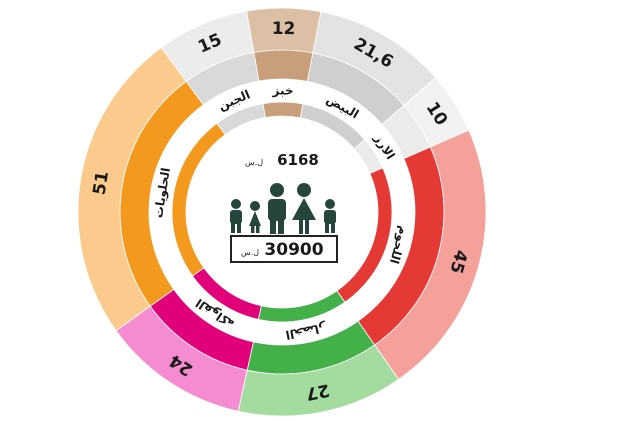  Describe the element at coordinates (293, 250) in the screenshot. I see `outer-total-value: 30900` at that location.